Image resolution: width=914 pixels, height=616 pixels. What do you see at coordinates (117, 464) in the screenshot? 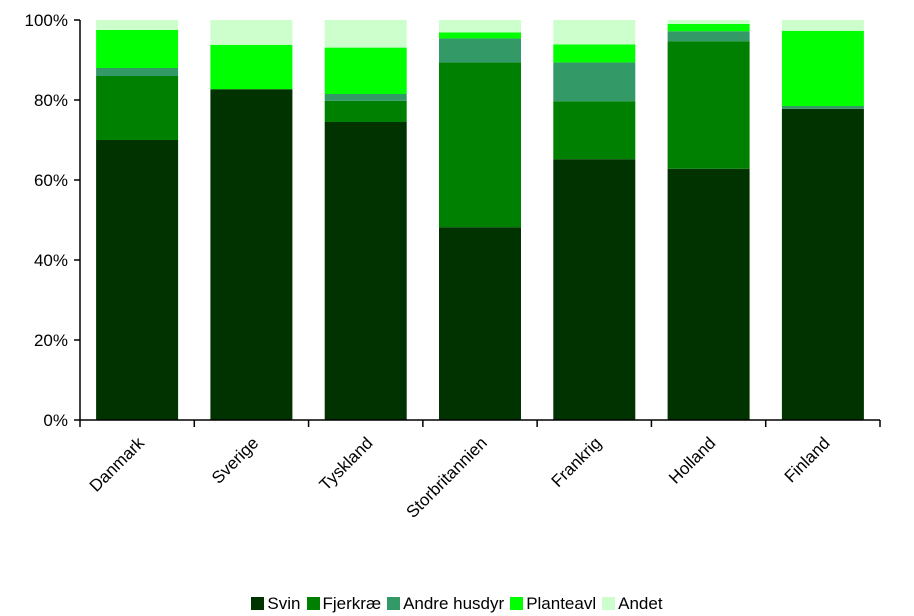
I see `x-category-label: Danmark` at bounding box center [117, 464].